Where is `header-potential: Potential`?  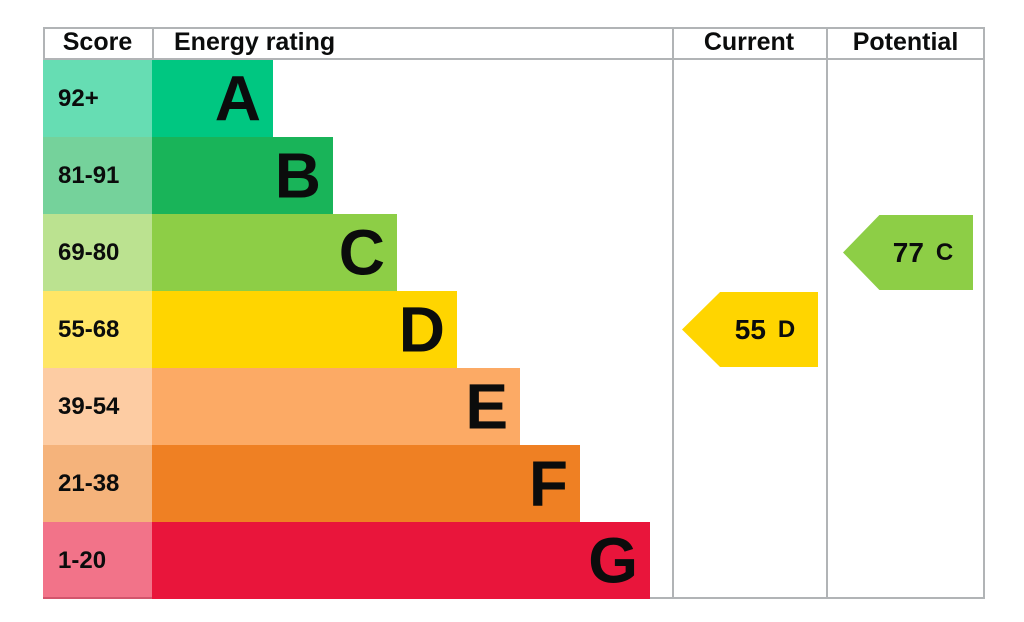
header-potential: Potential is located at coordinates (905, 42).